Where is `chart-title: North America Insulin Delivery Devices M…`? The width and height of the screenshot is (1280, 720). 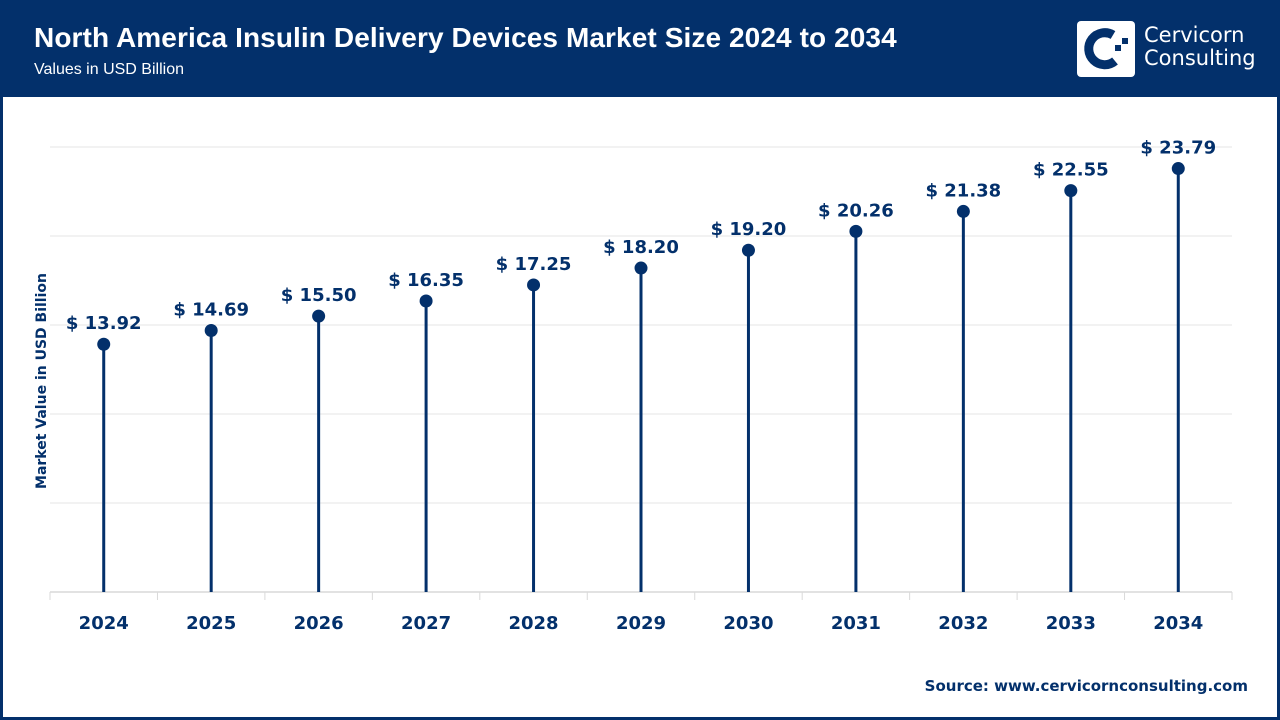
chart-title: North America Insulin Delivery Devices M… is located at coordinates (465, 37).